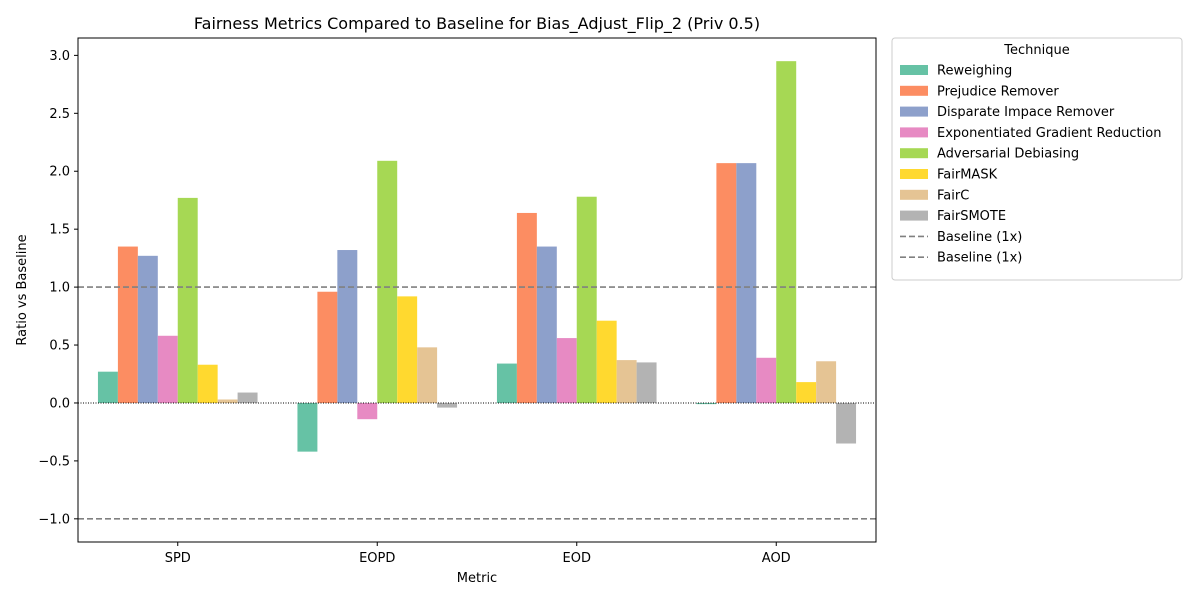  I want to click on legend-label: Reweighing, so click(974, 71).